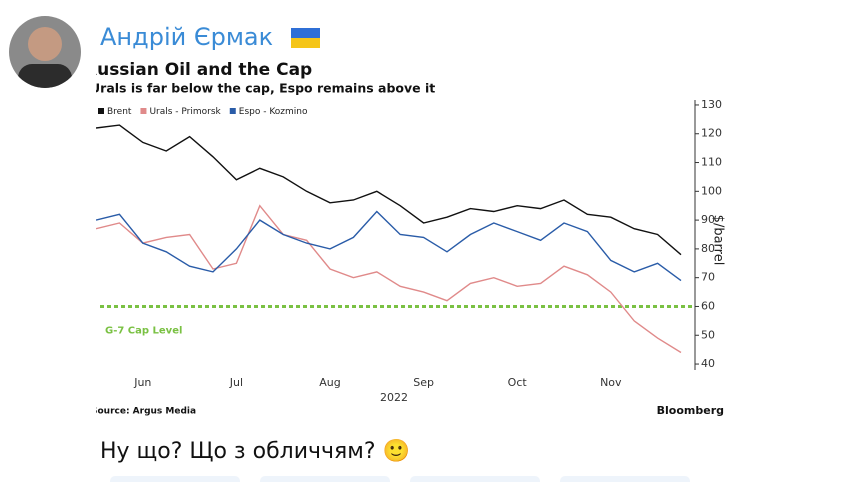 This screenshot has width=854, height=482. I want to click on brand: Bloomberg, so click(690, 410).